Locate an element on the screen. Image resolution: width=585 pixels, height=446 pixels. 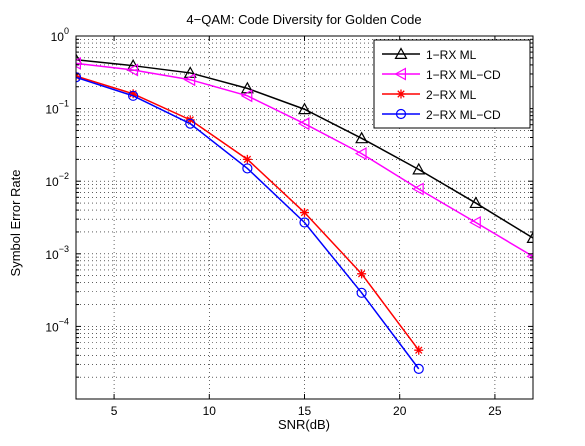
legend-item: 1−RX ML−CD is located at coordinates (441, 74).